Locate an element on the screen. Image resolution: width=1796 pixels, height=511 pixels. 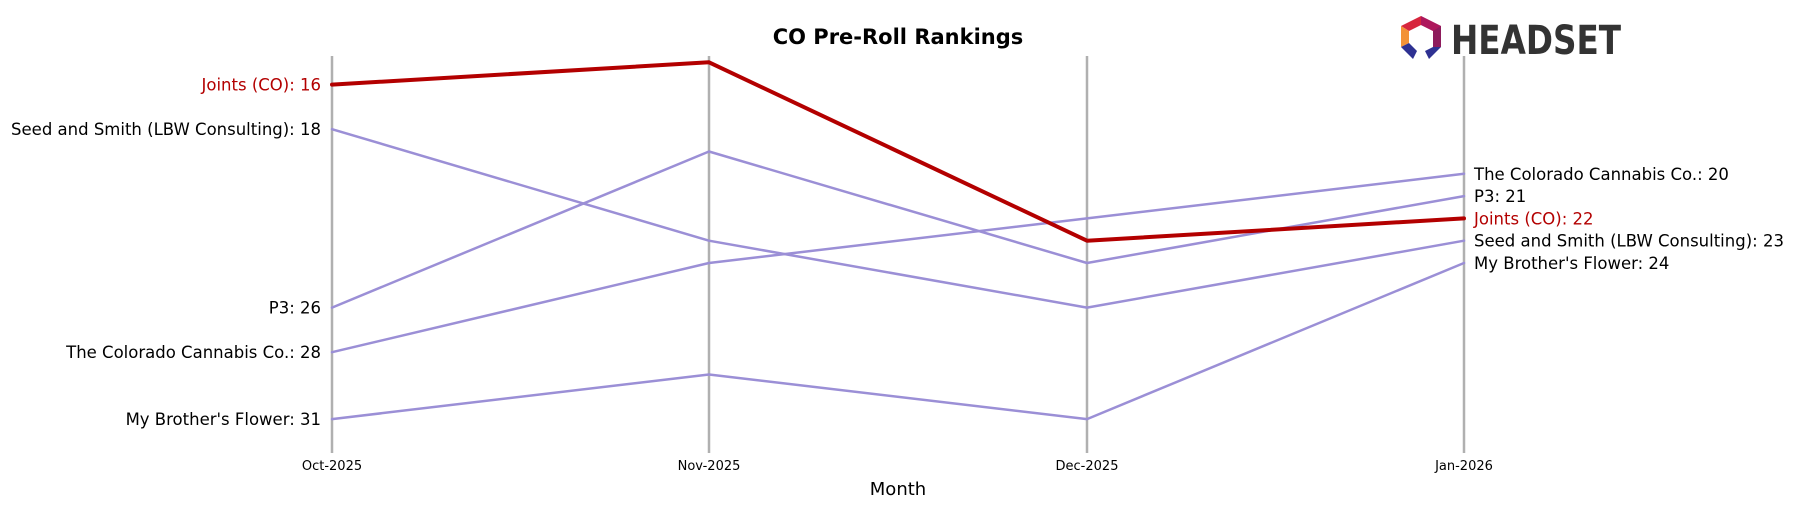
headset-hexagon-logo-icon is located at coordinates (1421, 37).